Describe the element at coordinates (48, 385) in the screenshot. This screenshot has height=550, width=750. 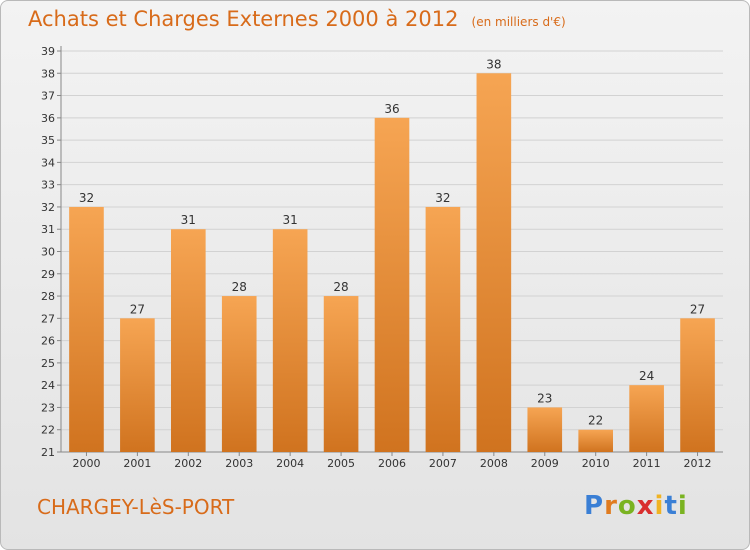
I see `y-tick-label: 24` at that location.